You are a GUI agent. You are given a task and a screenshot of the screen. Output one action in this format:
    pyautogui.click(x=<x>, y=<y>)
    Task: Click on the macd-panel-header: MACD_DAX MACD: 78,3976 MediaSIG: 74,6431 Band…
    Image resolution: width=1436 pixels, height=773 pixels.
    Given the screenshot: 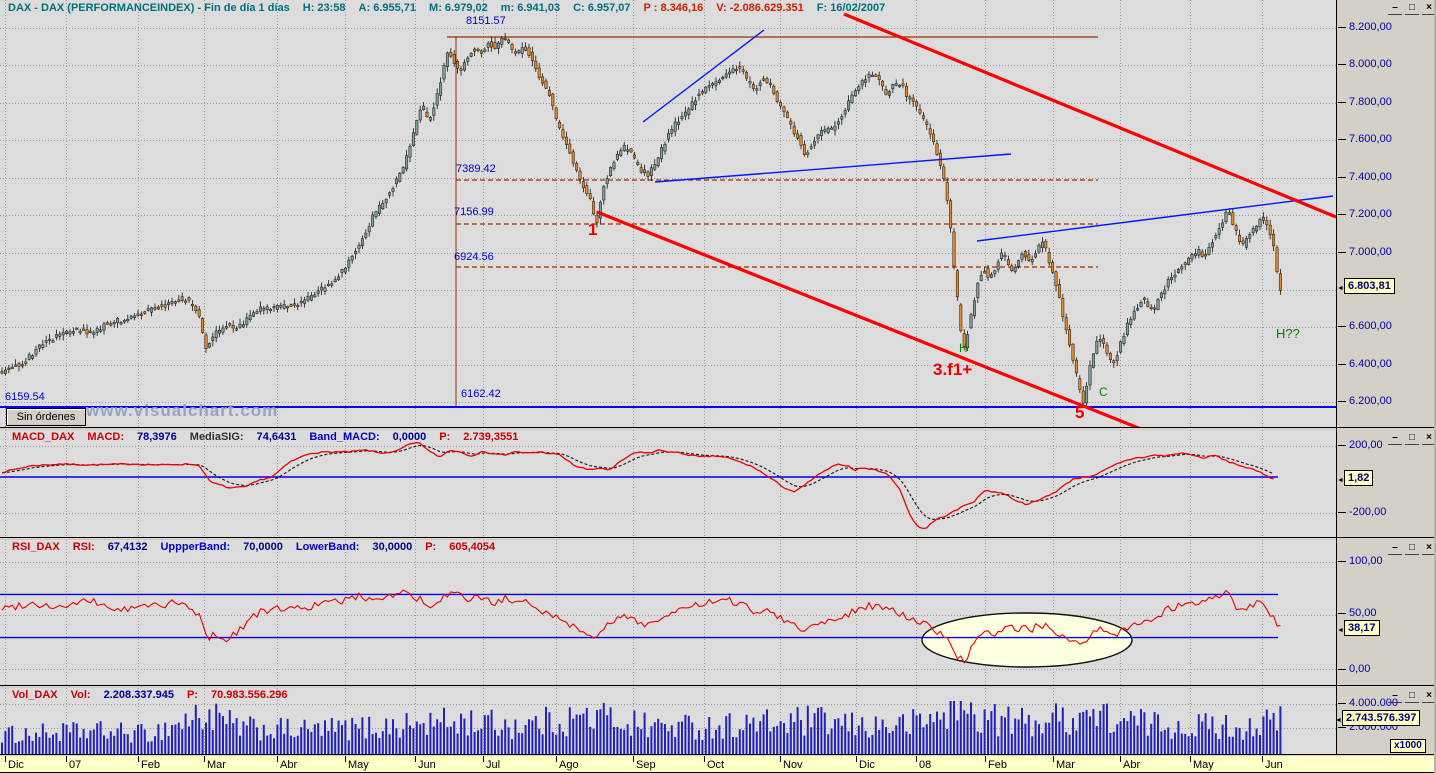 What is the action you would take?
    pyautogui.click(x=271, y=437)
    